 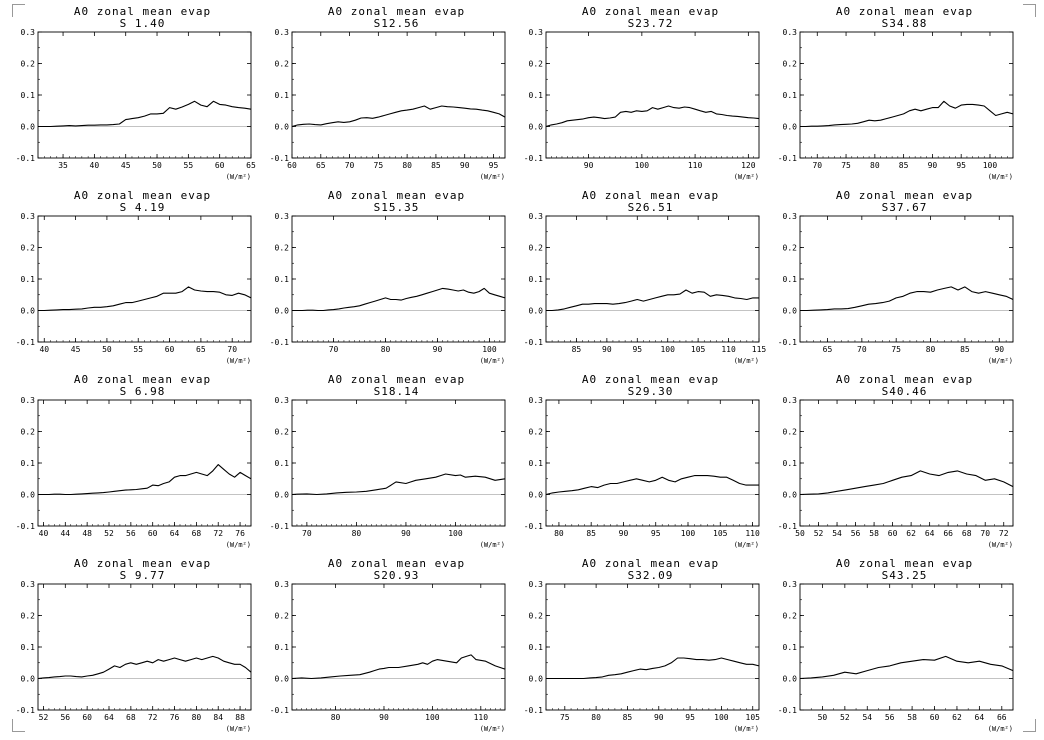 I want to click on line-chart: -0.1 0.0 0.1 0.2 0.3 60 65 70 75 80 85 90 95 (W/m²), so click(x=388, y=104).